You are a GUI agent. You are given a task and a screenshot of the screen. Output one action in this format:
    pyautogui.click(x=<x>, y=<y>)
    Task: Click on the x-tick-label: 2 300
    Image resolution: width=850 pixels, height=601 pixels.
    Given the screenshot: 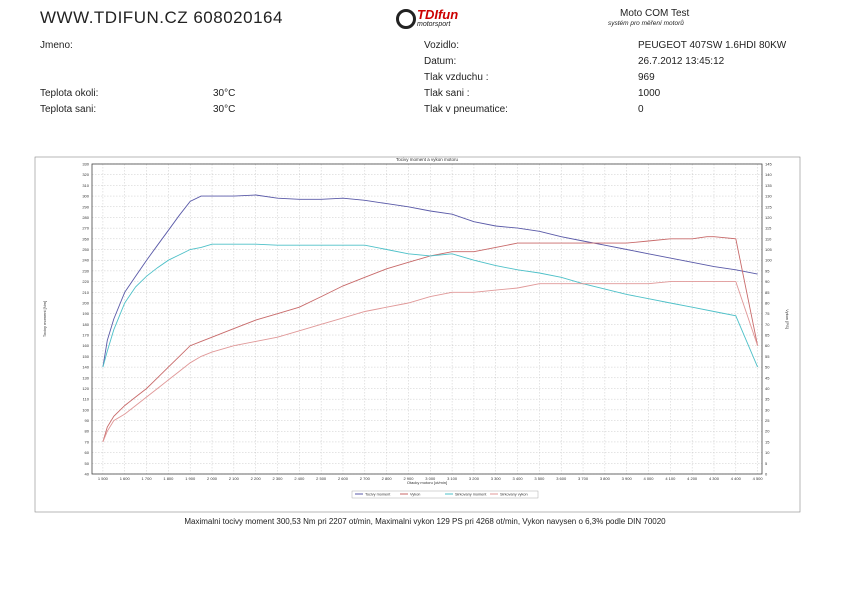 What is the action you would take?
    pyautogui.click(x=277, y=478)
    